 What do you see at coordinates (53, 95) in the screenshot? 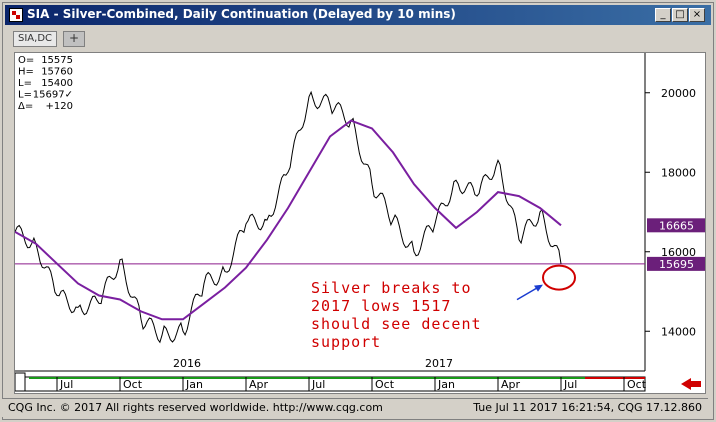
I see `ohlc-value: 15697✓` at bounding box center [53, 95].